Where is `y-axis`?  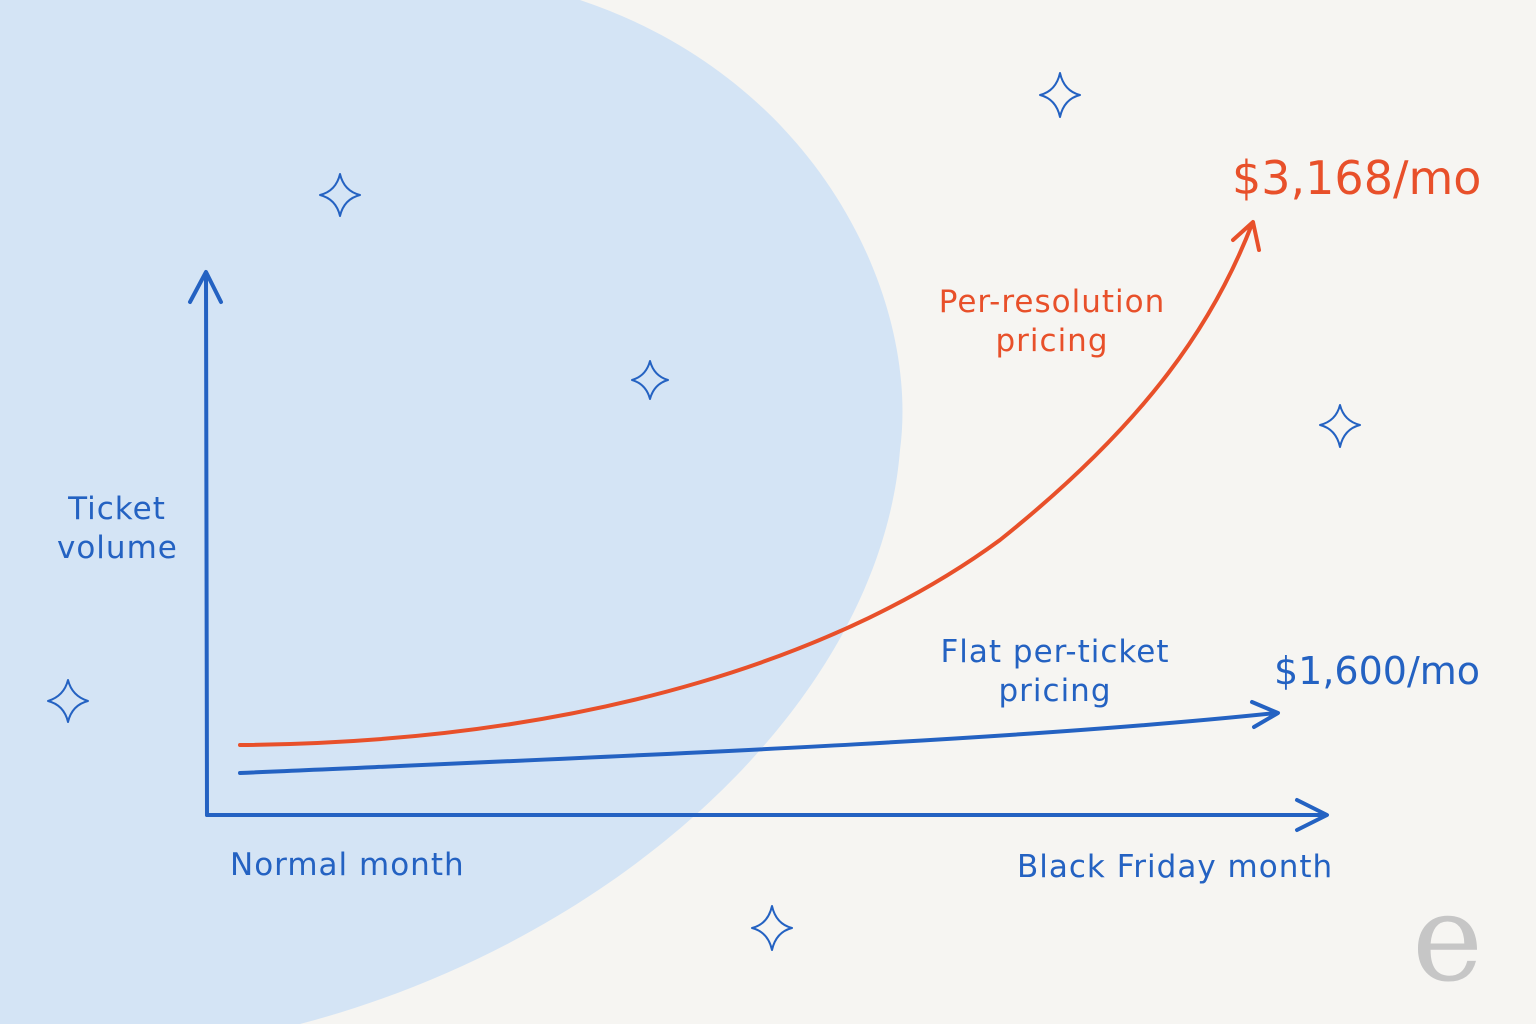 y-axis is located at coordinates (205, 543).